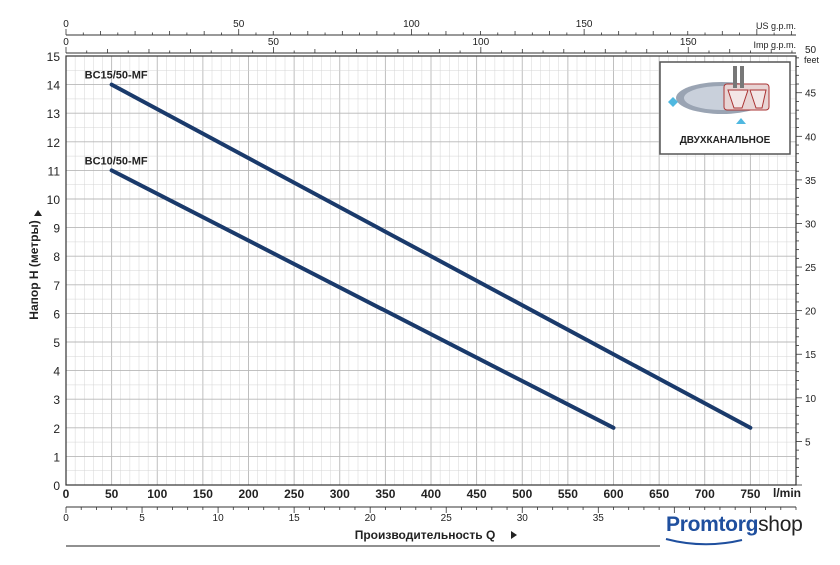  What do you see at coordinates (274, 42) in the screenshot?
I see `imp-gpm-tick-label: 50` at bounding box center [274, 42].